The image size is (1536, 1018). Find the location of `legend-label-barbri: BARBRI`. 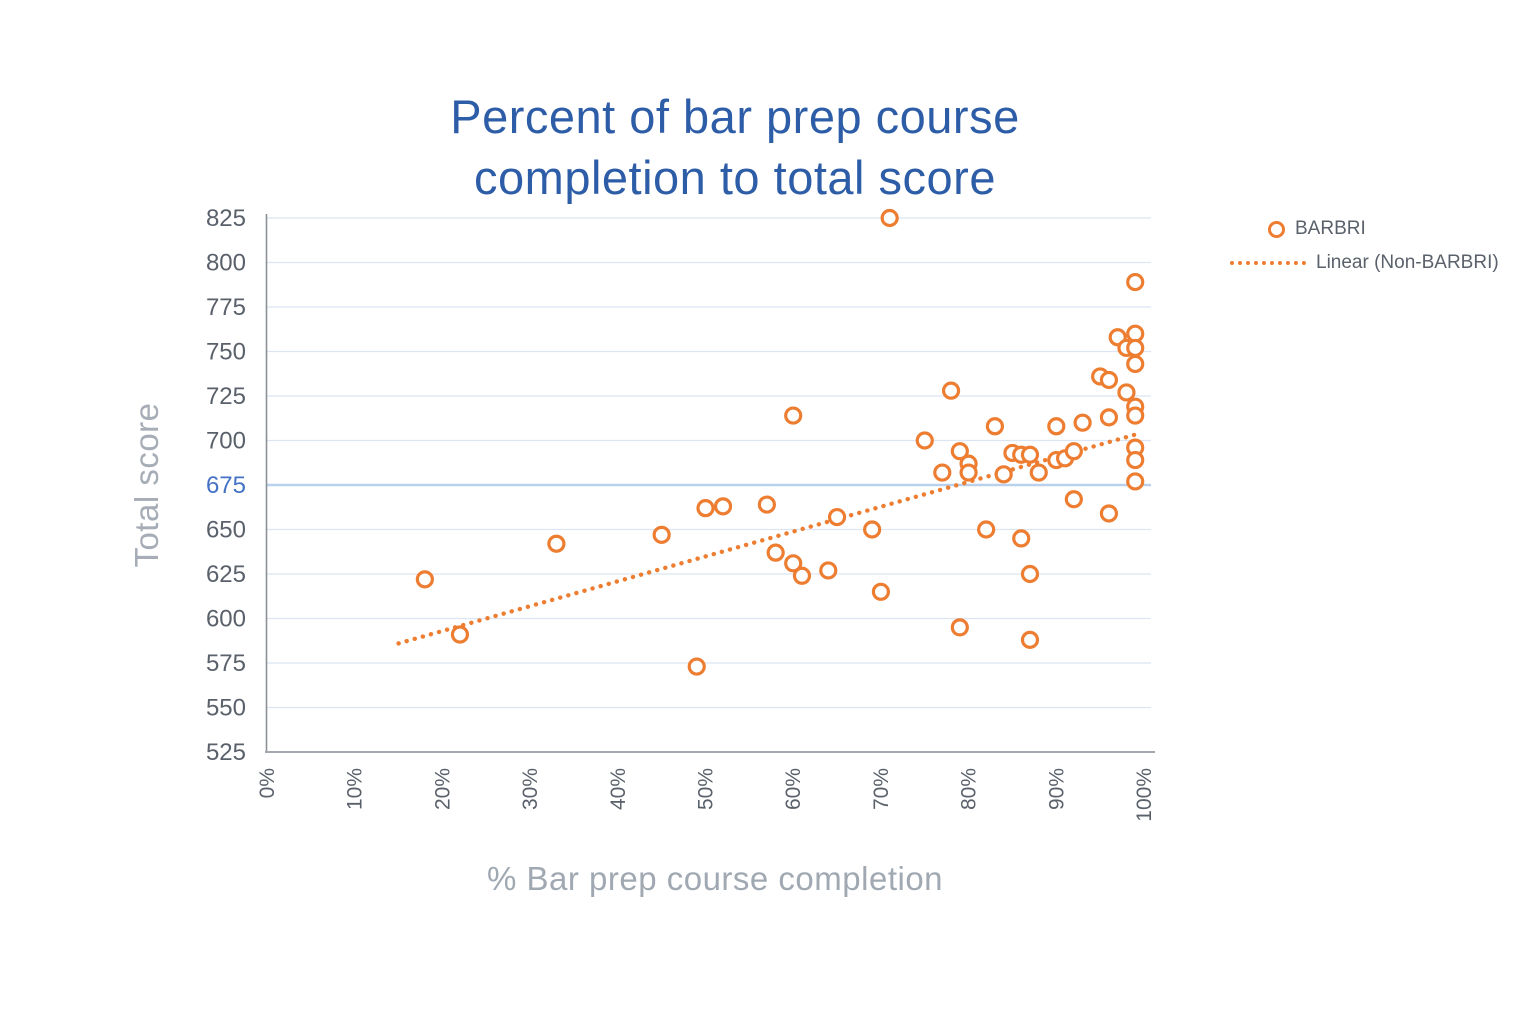

legend-label-barbri: BARBRI is located at coordinates (1330, 228).